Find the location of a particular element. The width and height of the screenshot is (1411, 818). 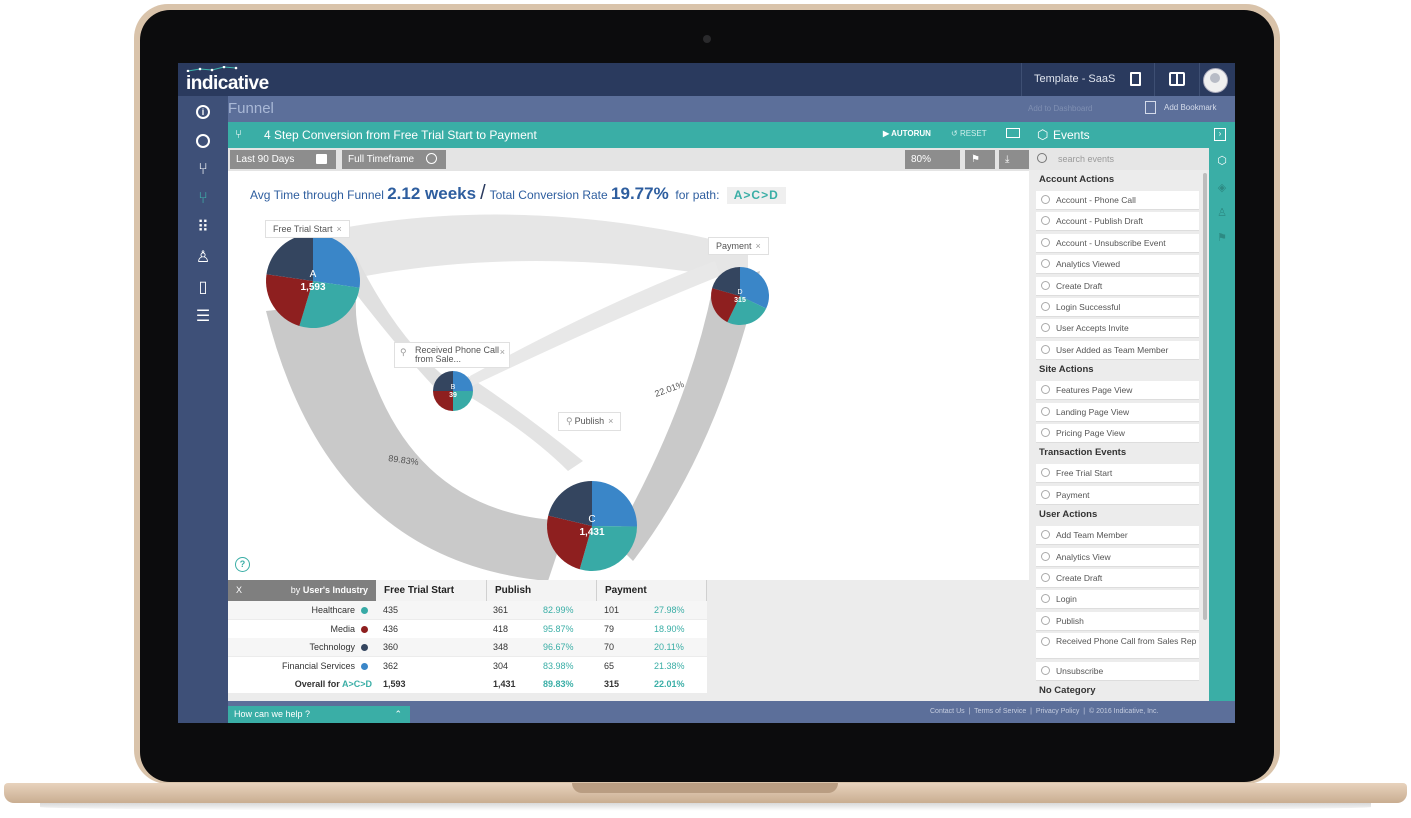

docs-button is located at coordinates (1177, 79).